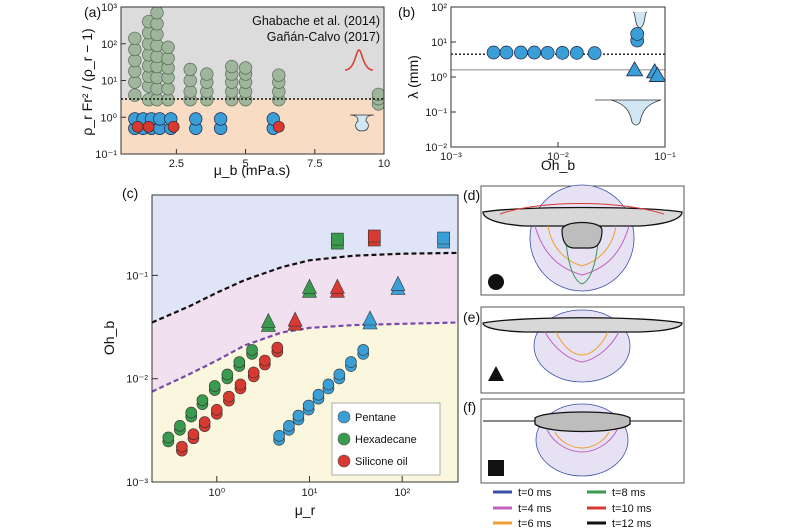 This screenshot has height=530, width=800. Describe the element at coordinates (582, 422) in the screenshot. I see `panel-f-interface` at that location.